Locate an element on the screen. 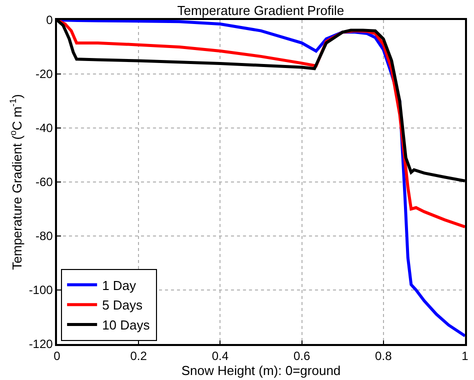 The width and height of the screenshot is (474, 380). x-tick-label: 0.4 is located at coordinates (220, 356).